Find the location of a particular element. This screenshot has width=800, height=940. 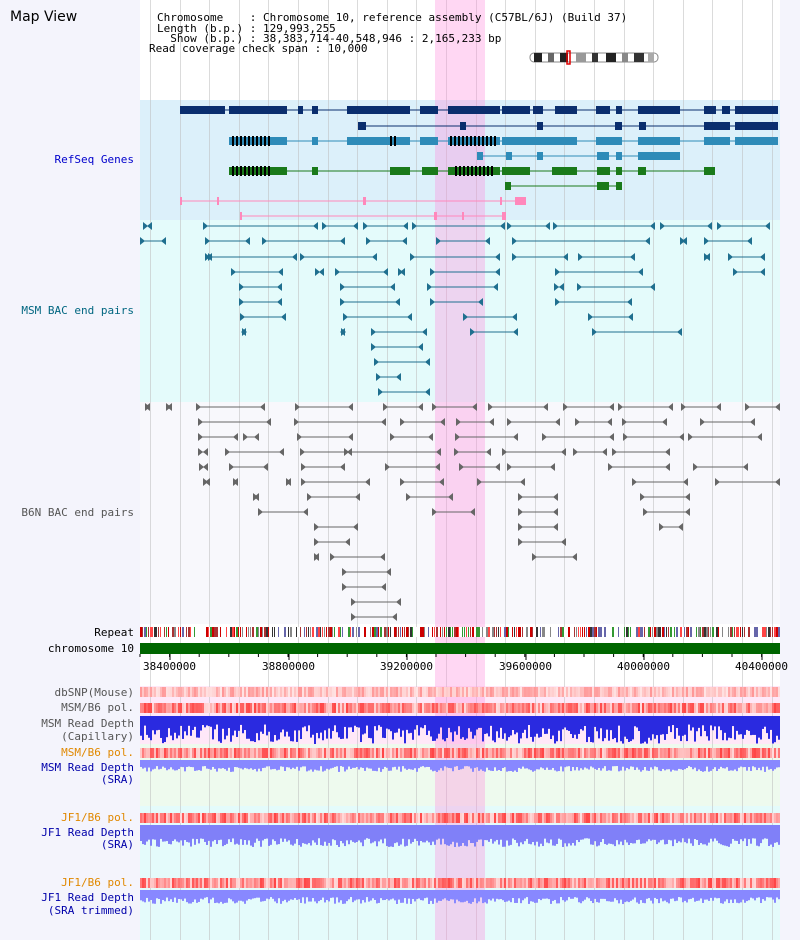

chromosome-bar is located at coordinates (460, 648).